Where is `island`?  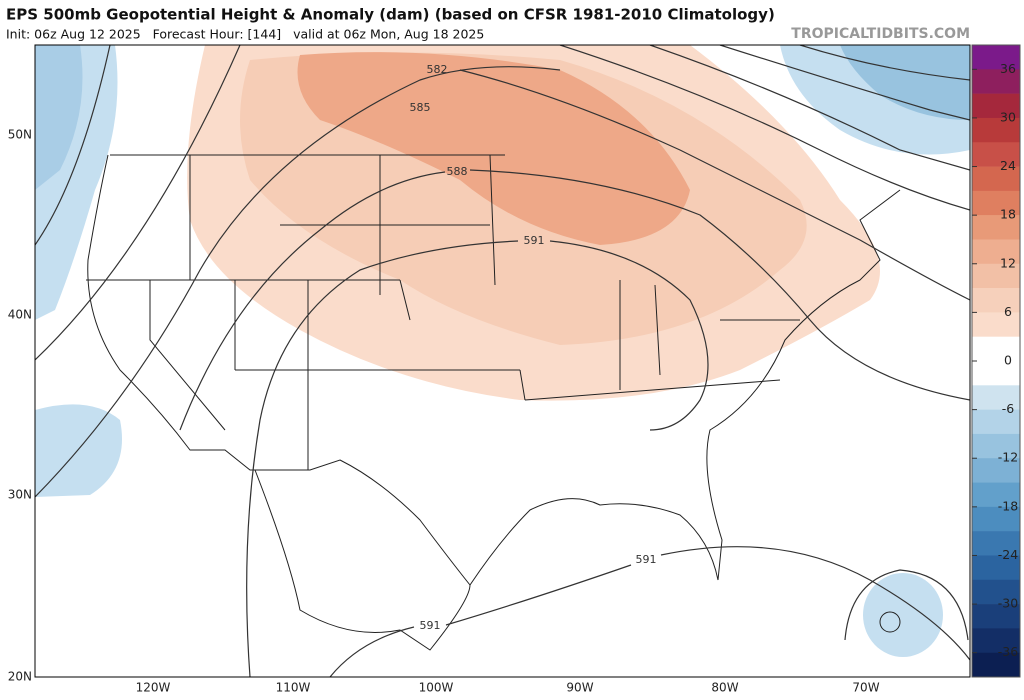 island is located at coordinates (890, 622).